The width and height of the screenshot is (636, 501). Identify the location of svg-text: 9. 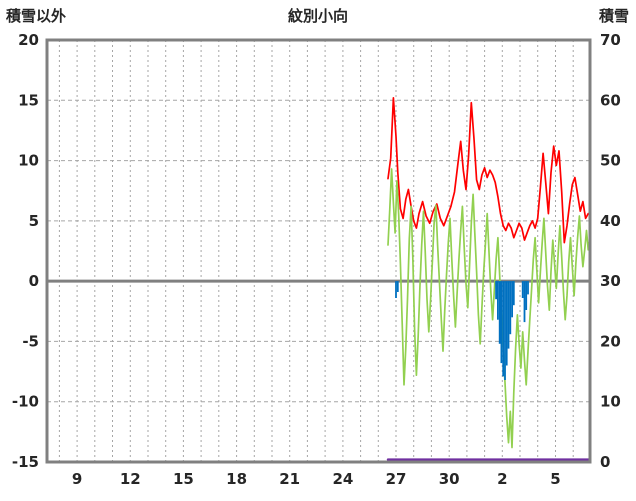
(77, 479).